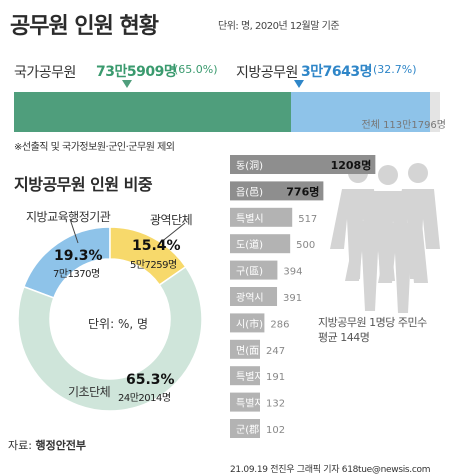 The image size is (450, 475). What do you see at coordinates (150, 380) in the screenshot?
I see `base-pct: 65.3%` at bounding box center [150, 380].